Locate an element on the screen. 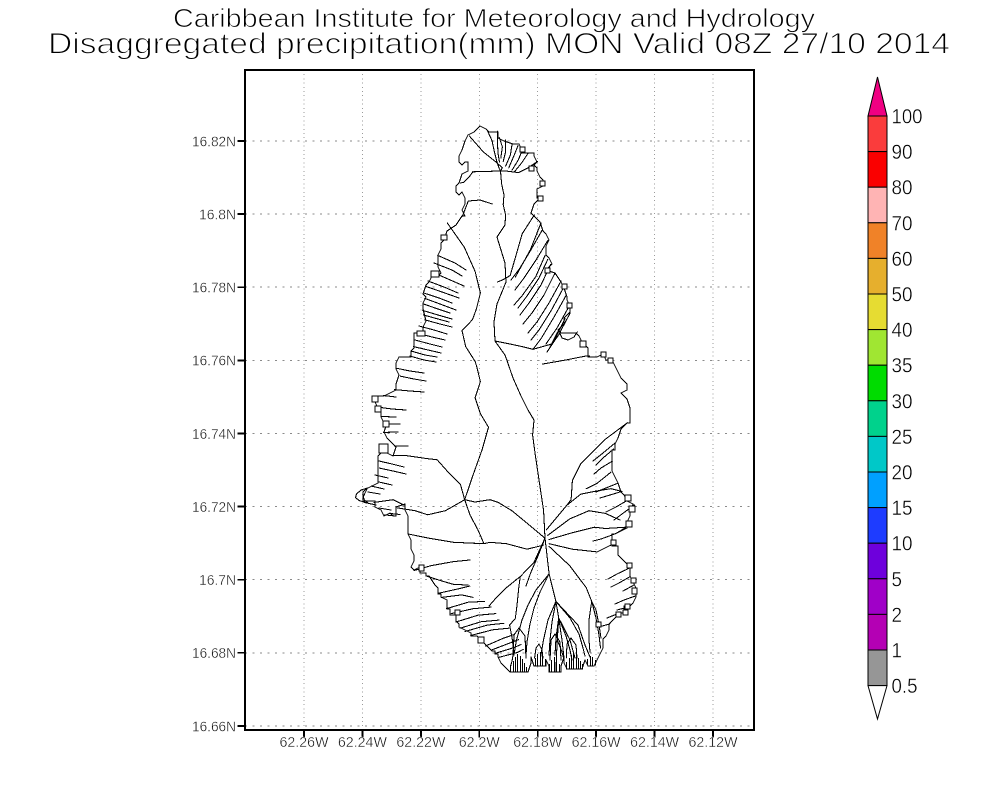 This screenshot has width=1000, height=800. svg-text: 50 is located at coordinates (902, 295).